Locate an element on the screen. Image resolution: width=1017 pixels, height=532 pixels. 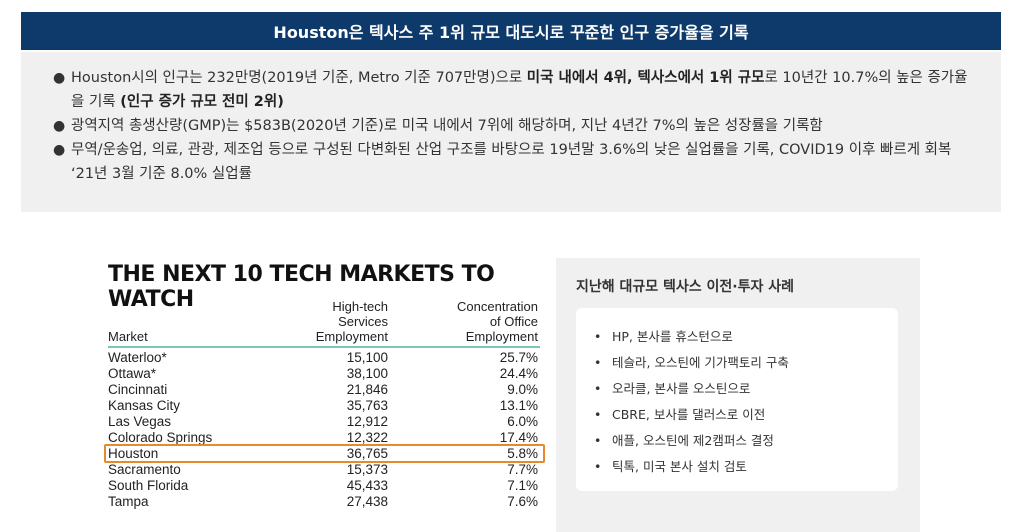
relocation-item: • 오라클, 본사를 오스틴으로 is located at coordinates (738, 389).